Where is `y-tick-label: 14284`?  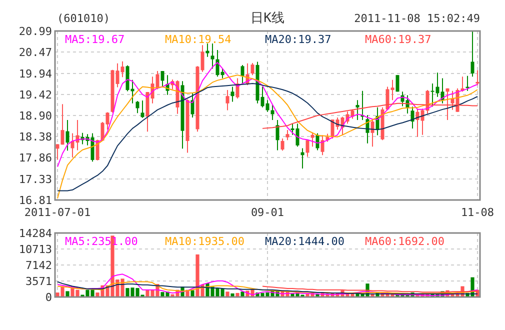
y-tick-label: 14284 is located at coordinates (35, 233).